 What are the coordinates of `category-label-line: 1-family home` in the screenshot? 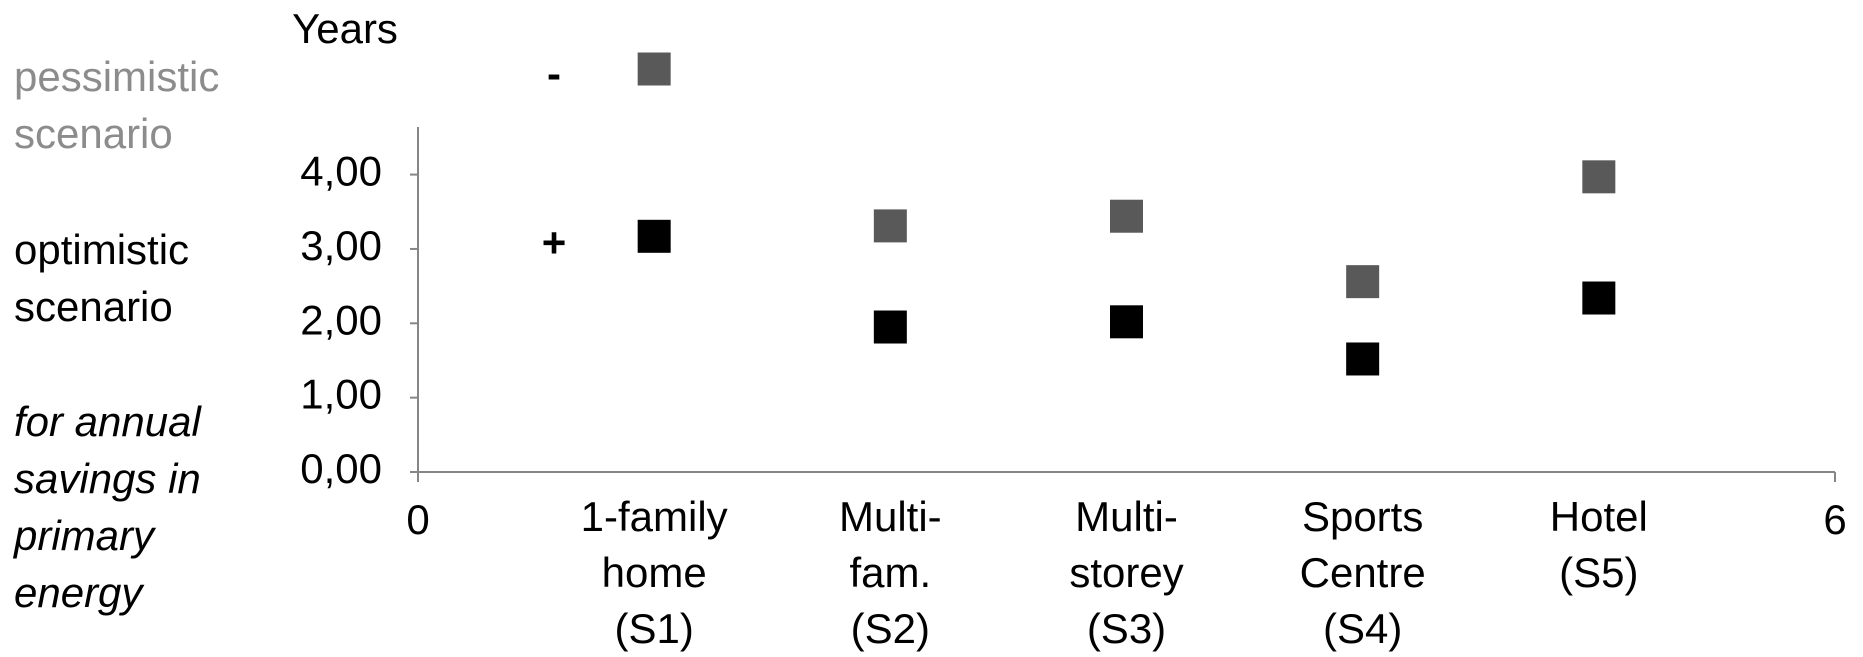 It's located at (654, 544).